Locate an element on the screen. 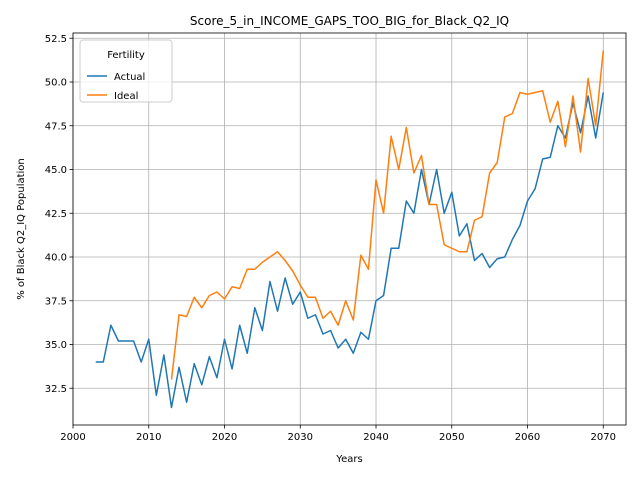  legend-box is located at coordinates (126, 71).